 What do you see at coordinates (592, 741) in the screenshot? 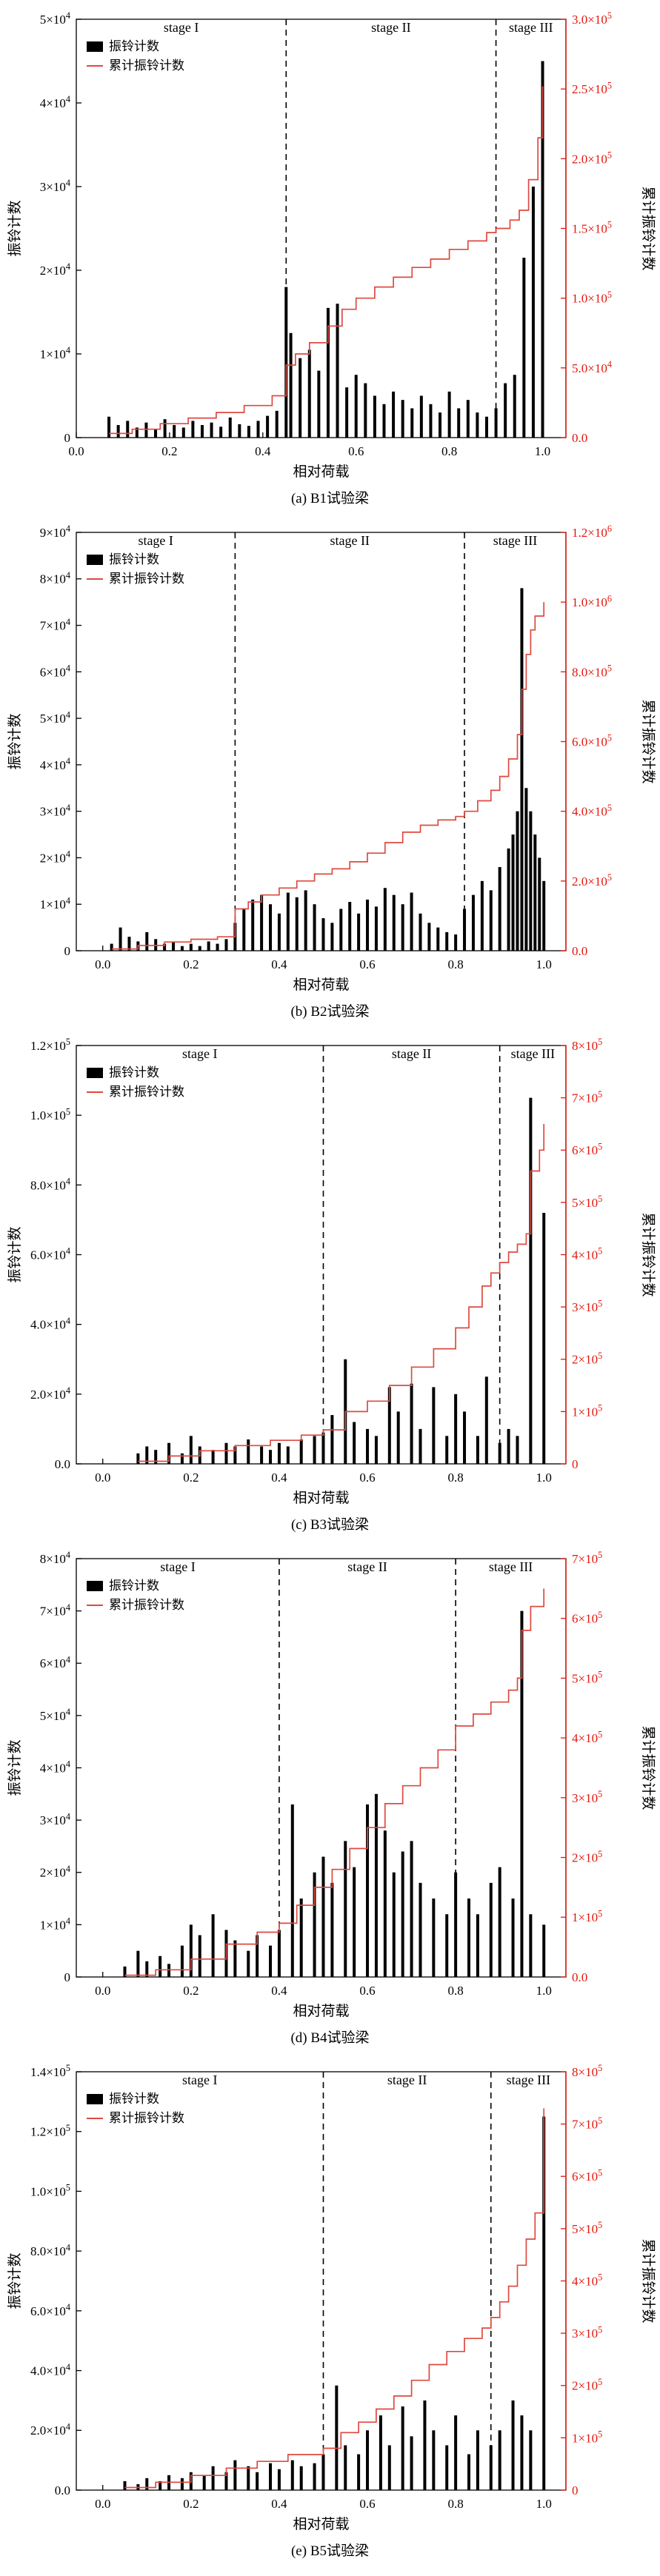
I see `right-axis-tick-label: 6.0×10⁵` at bounding box center [592, 741].